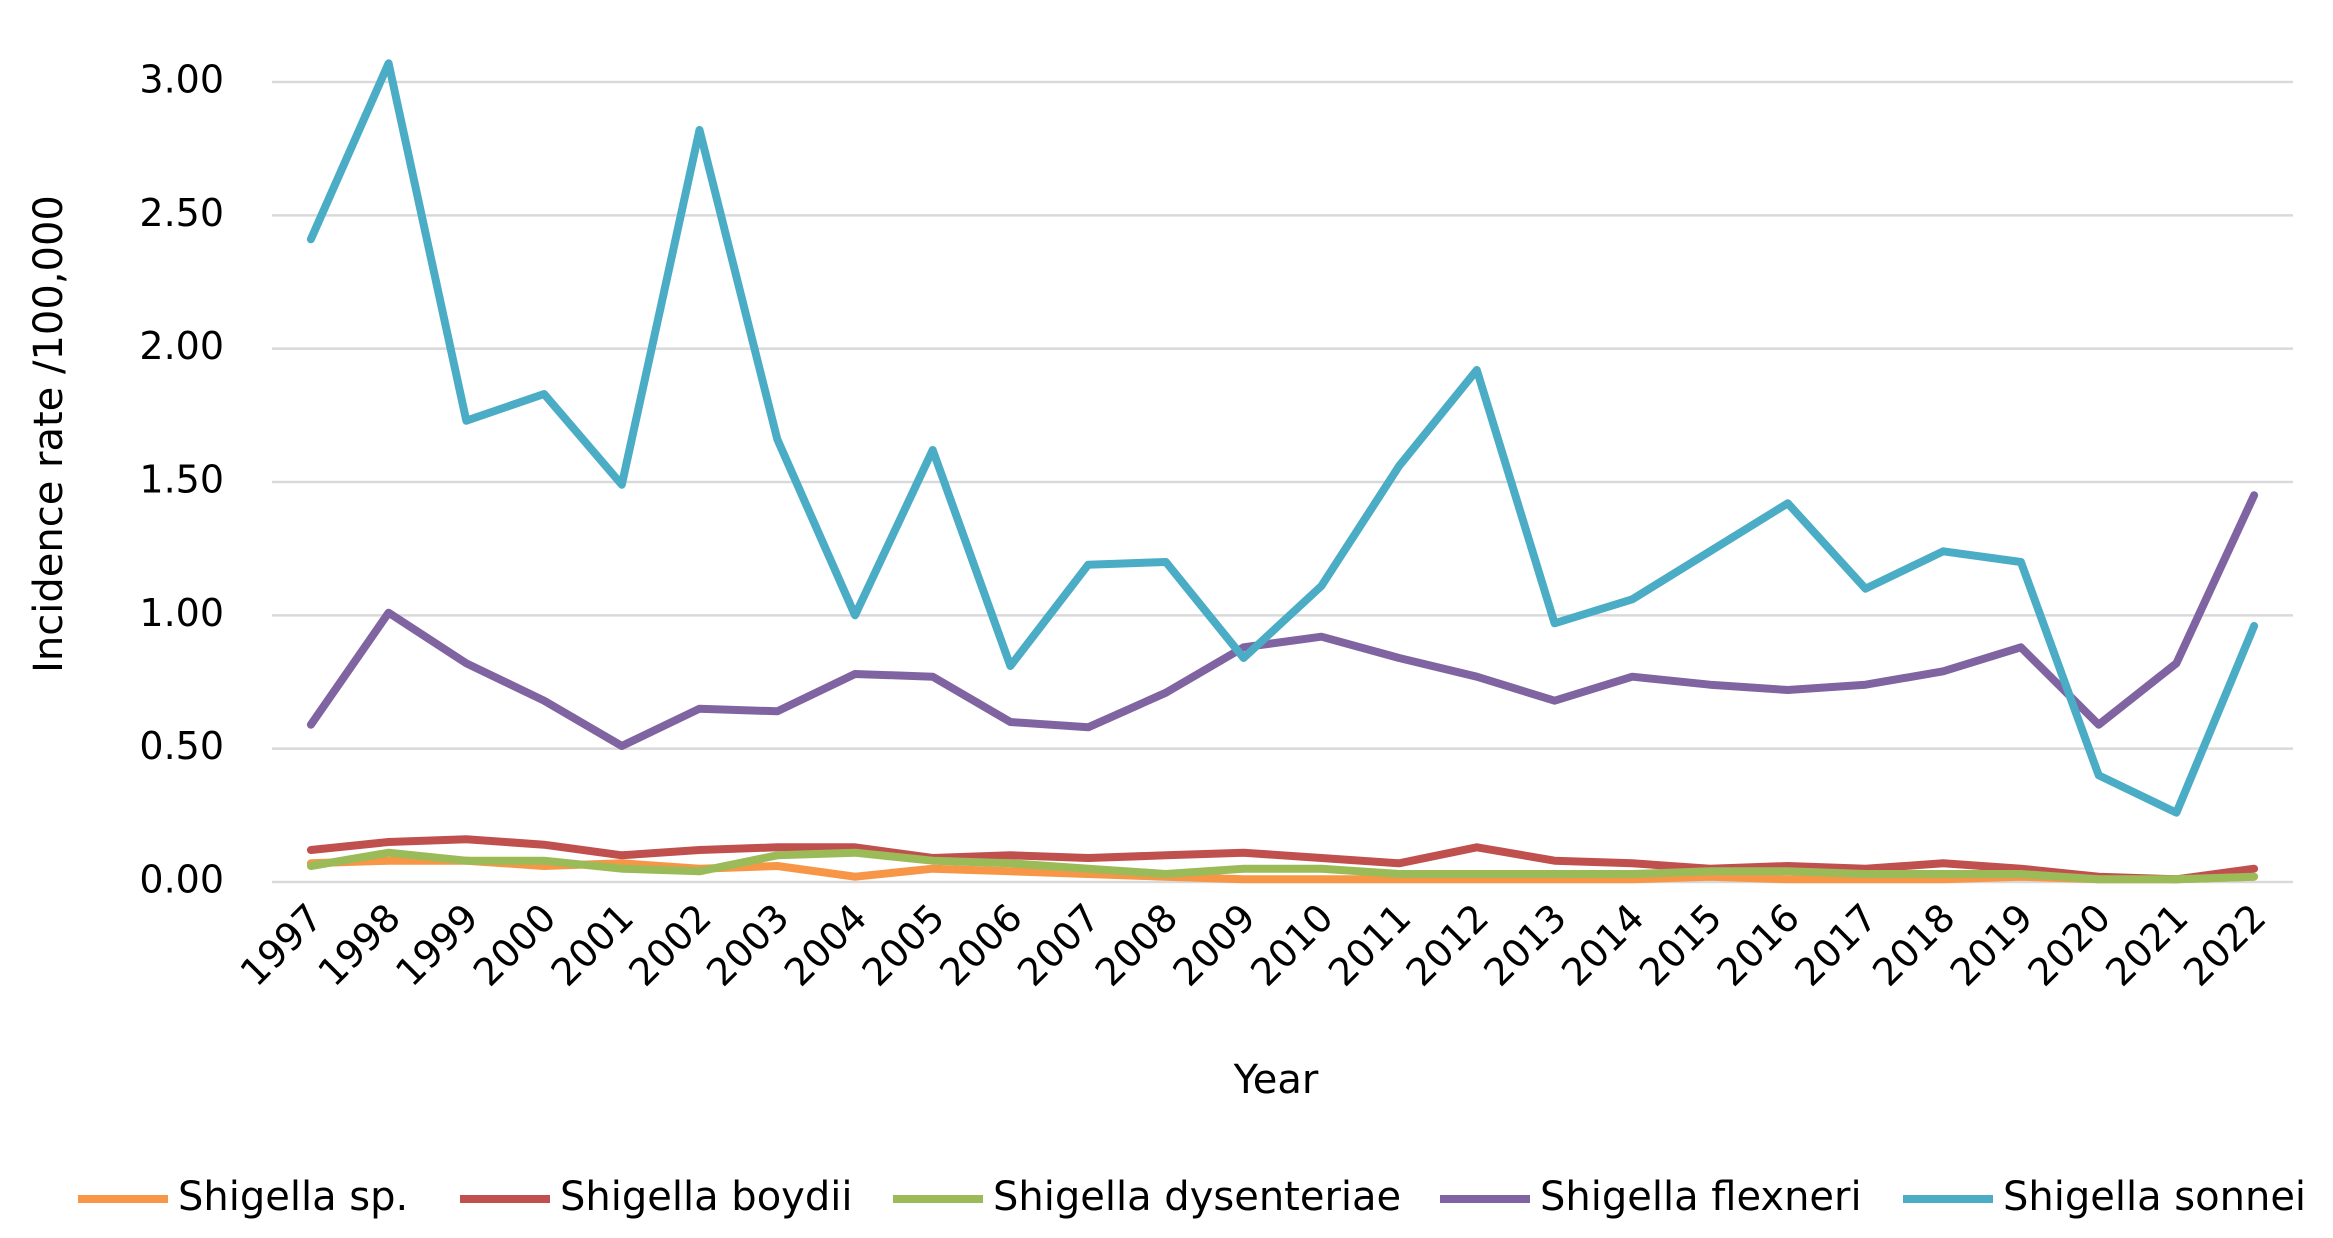  What do you see at coordinates (1914, 945) in the screenshot?
I see `x-tick-label: 2018` at bounding box center [1914, 945].